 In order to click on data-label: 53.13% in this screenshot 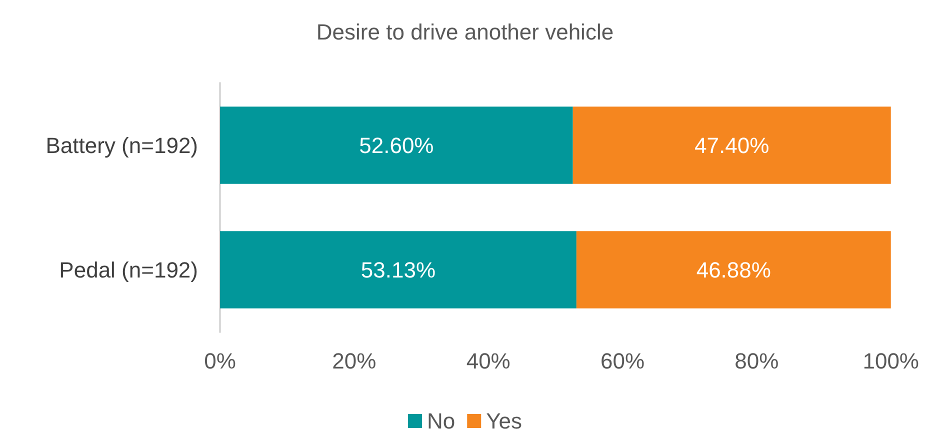, I will do `click(398, 269)`.